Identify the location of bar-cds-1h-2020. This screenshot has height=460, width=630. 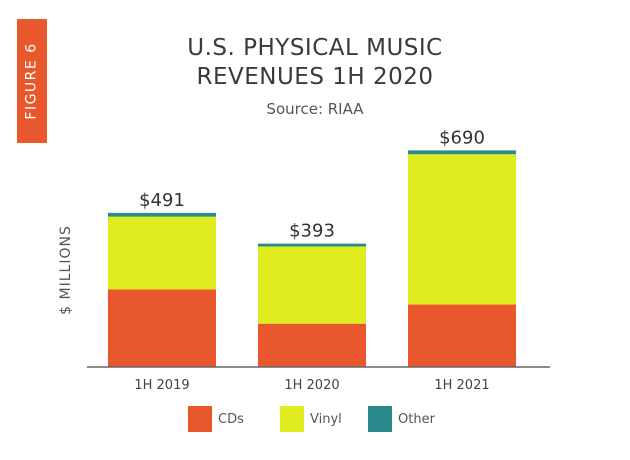
(312, 345).